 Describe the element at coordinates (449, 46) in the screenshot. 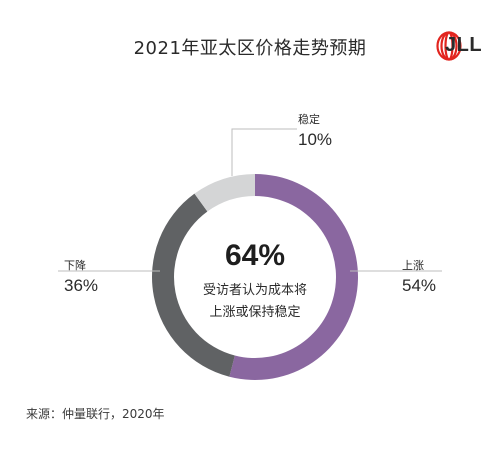

I see `jll-logo-icon` at that location.